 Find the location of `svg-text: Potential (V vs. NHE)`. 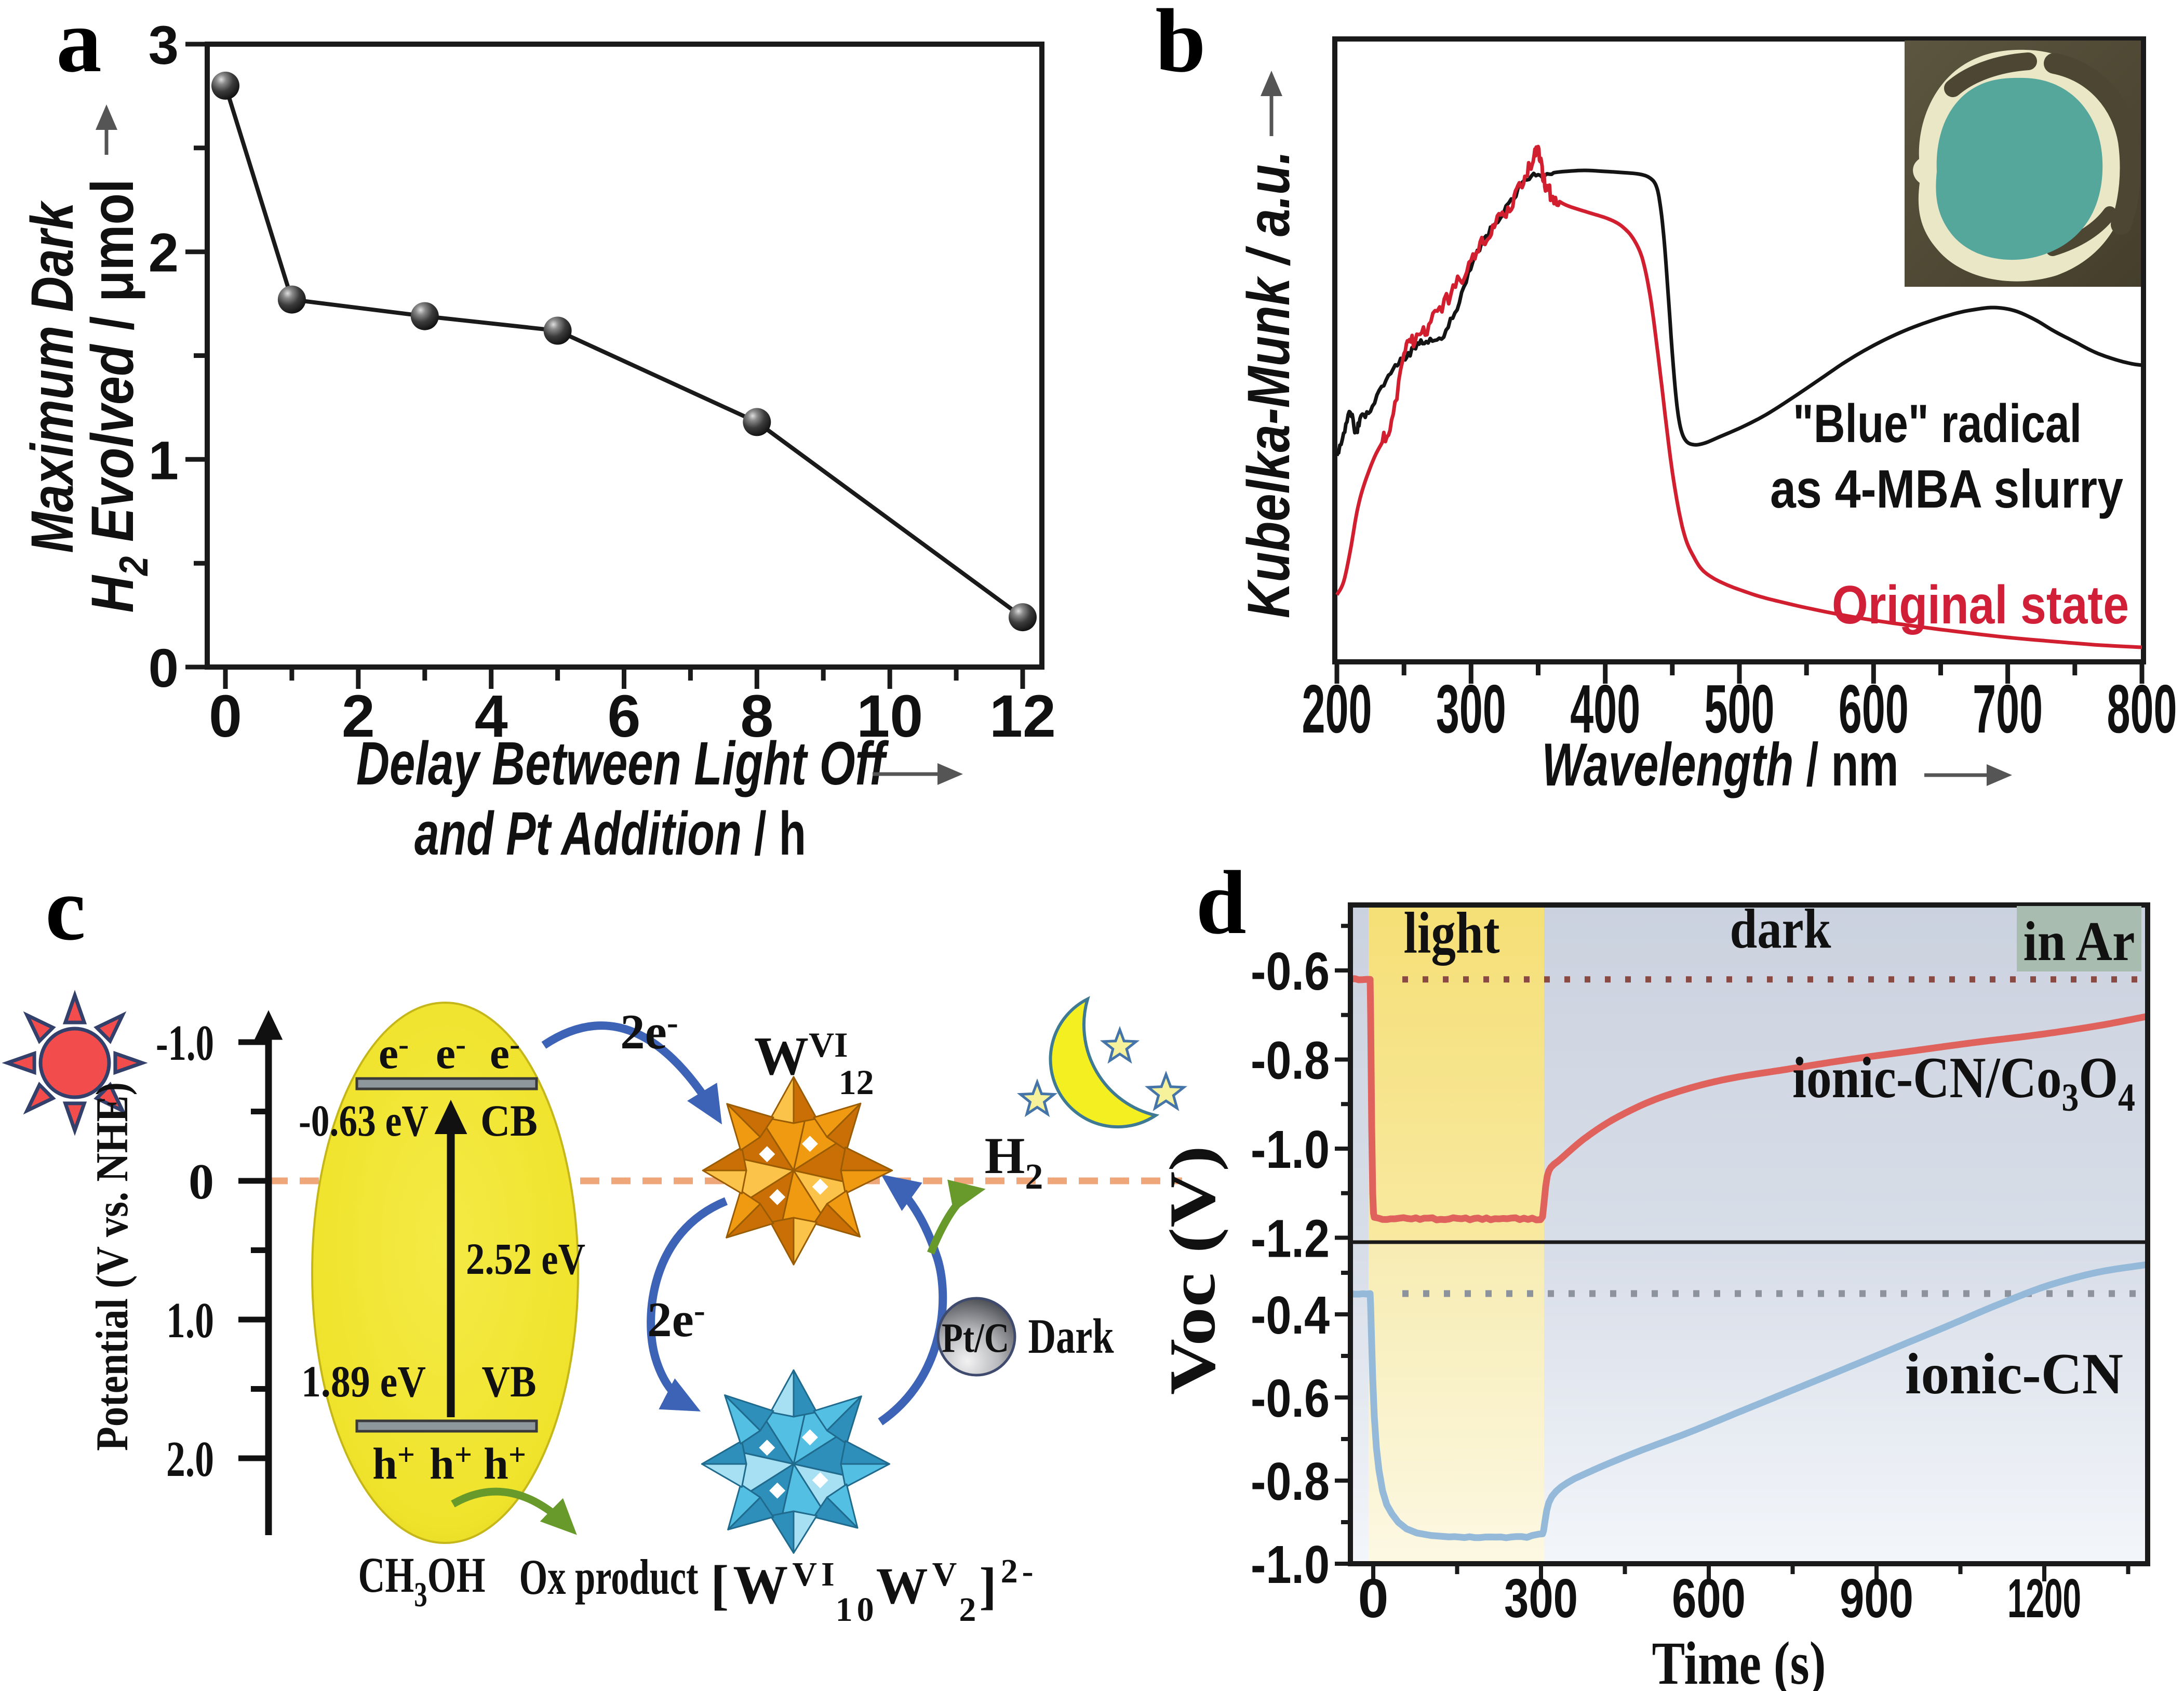

svg-text: Potential (V vs. NHE) is located at coordinates (112, 1267).